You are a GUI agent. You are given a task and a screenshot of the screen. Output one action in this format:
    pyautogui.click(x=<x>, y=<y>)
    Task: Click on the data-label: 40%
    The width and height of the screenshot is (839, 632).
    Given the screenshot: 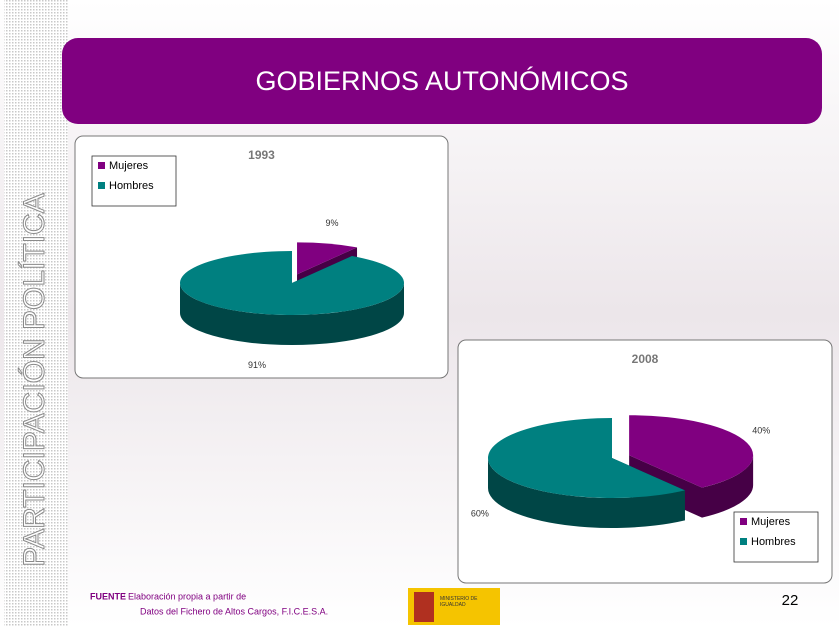 What is the action you would take?
    pyautogui.click(x=761, y=431)
    